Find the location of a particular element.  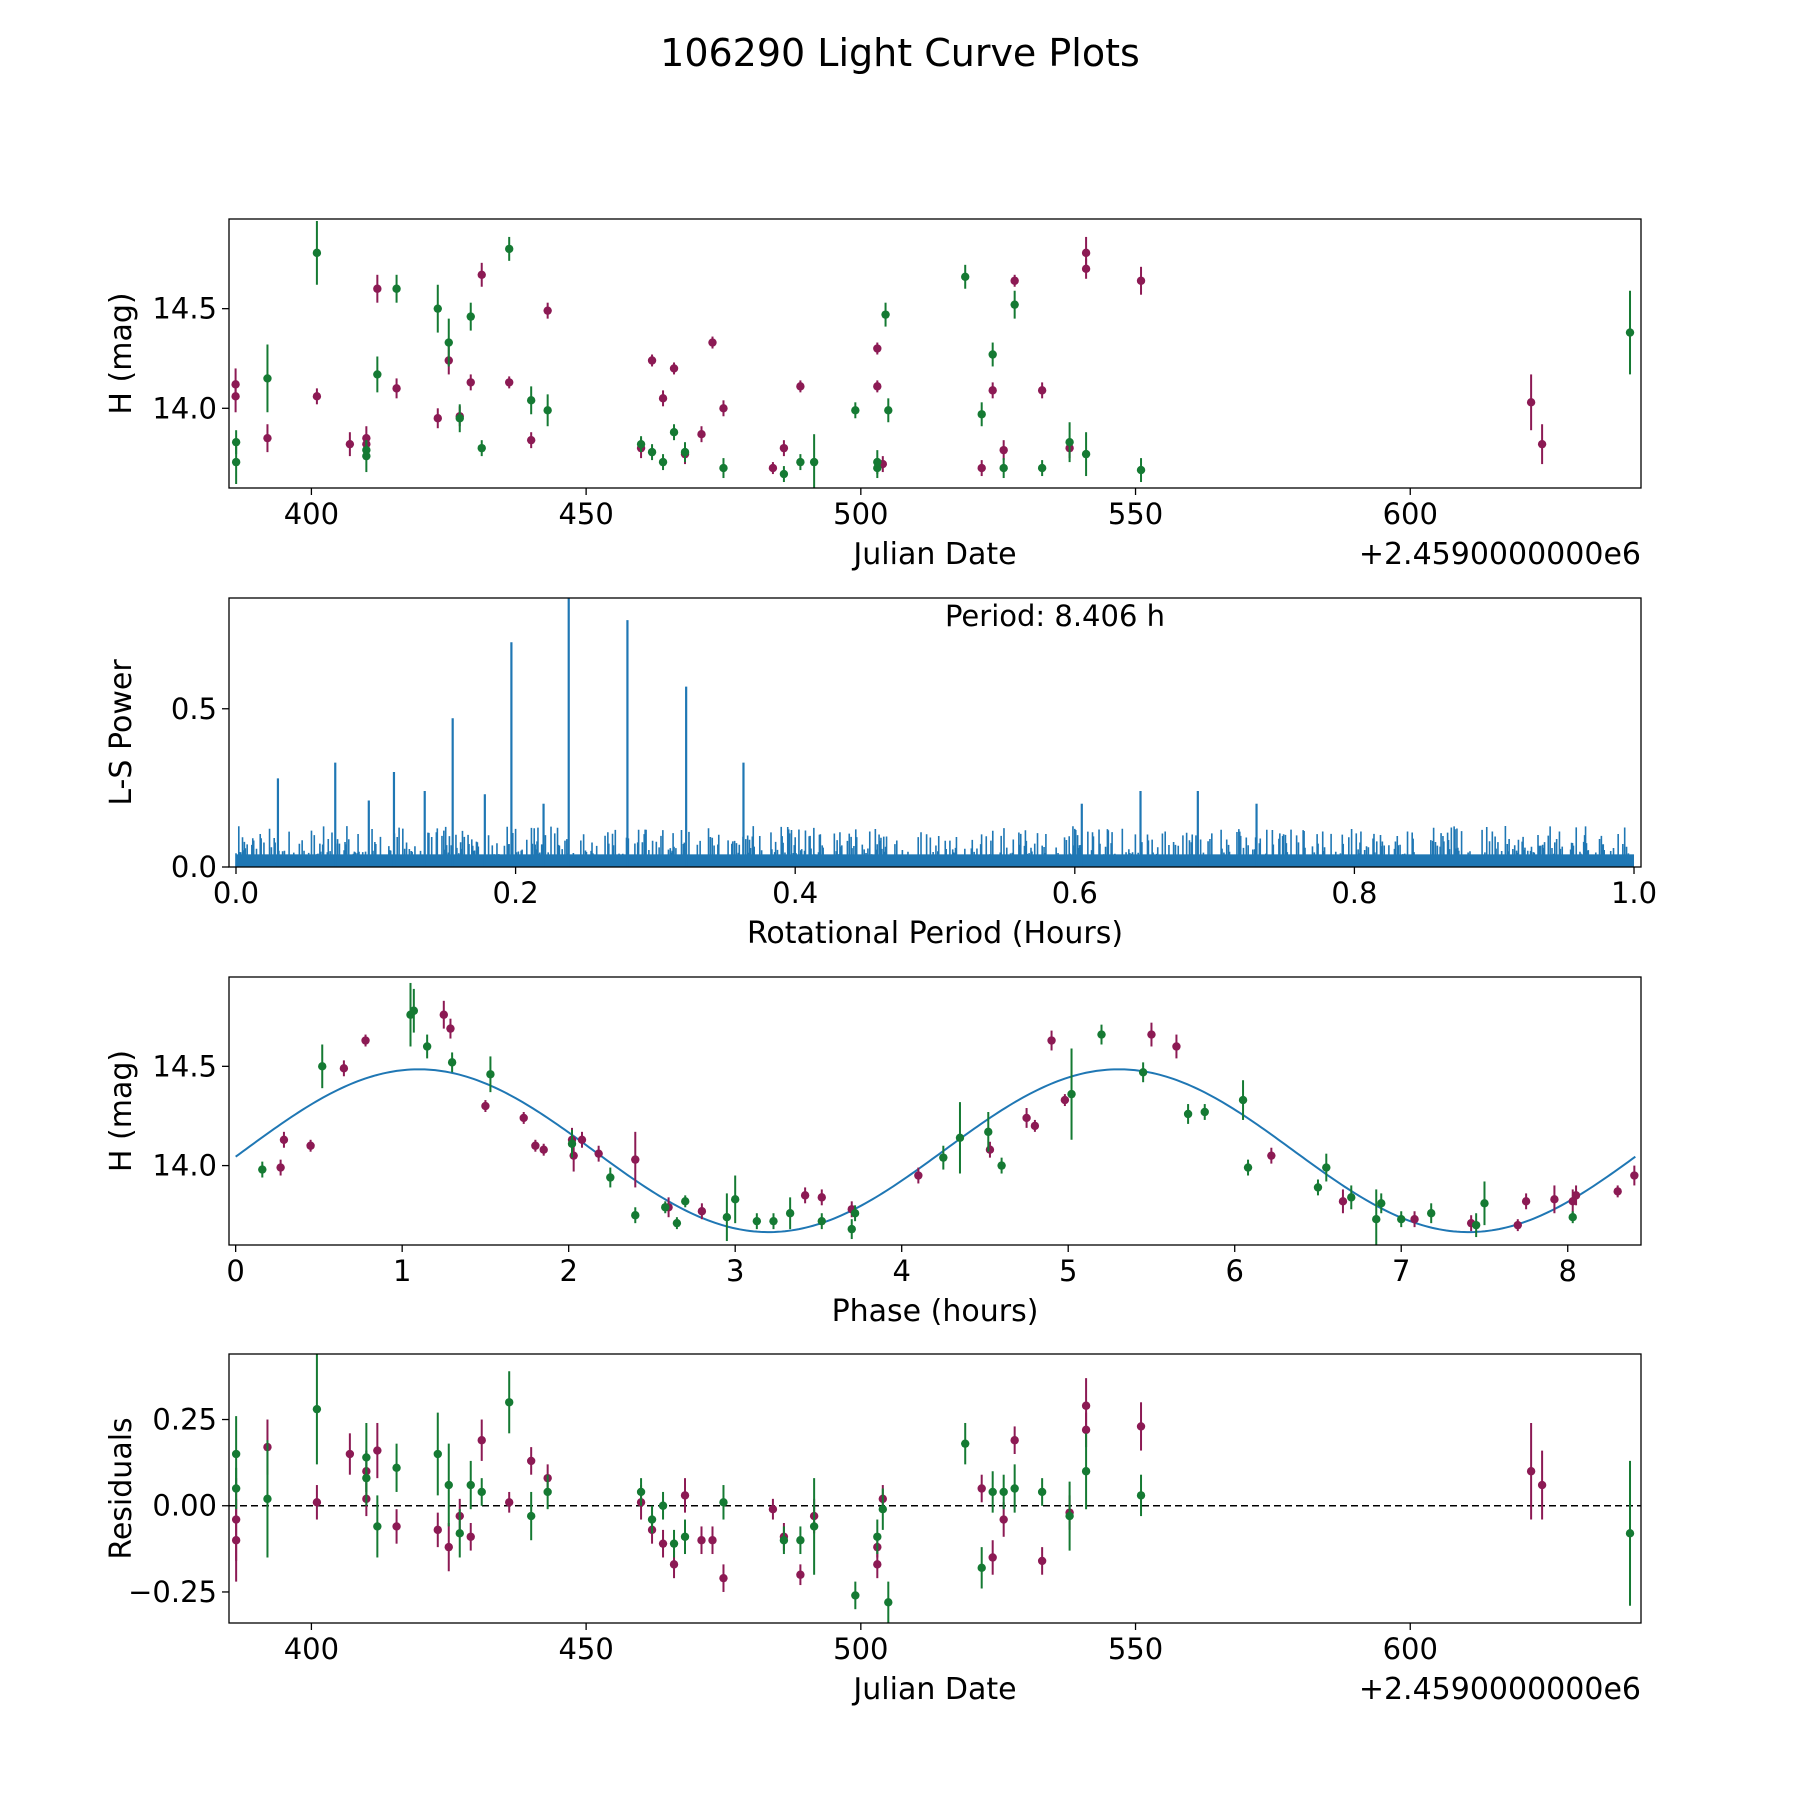

x-tick-label: 7 is located at coordinates (1401, 1271).